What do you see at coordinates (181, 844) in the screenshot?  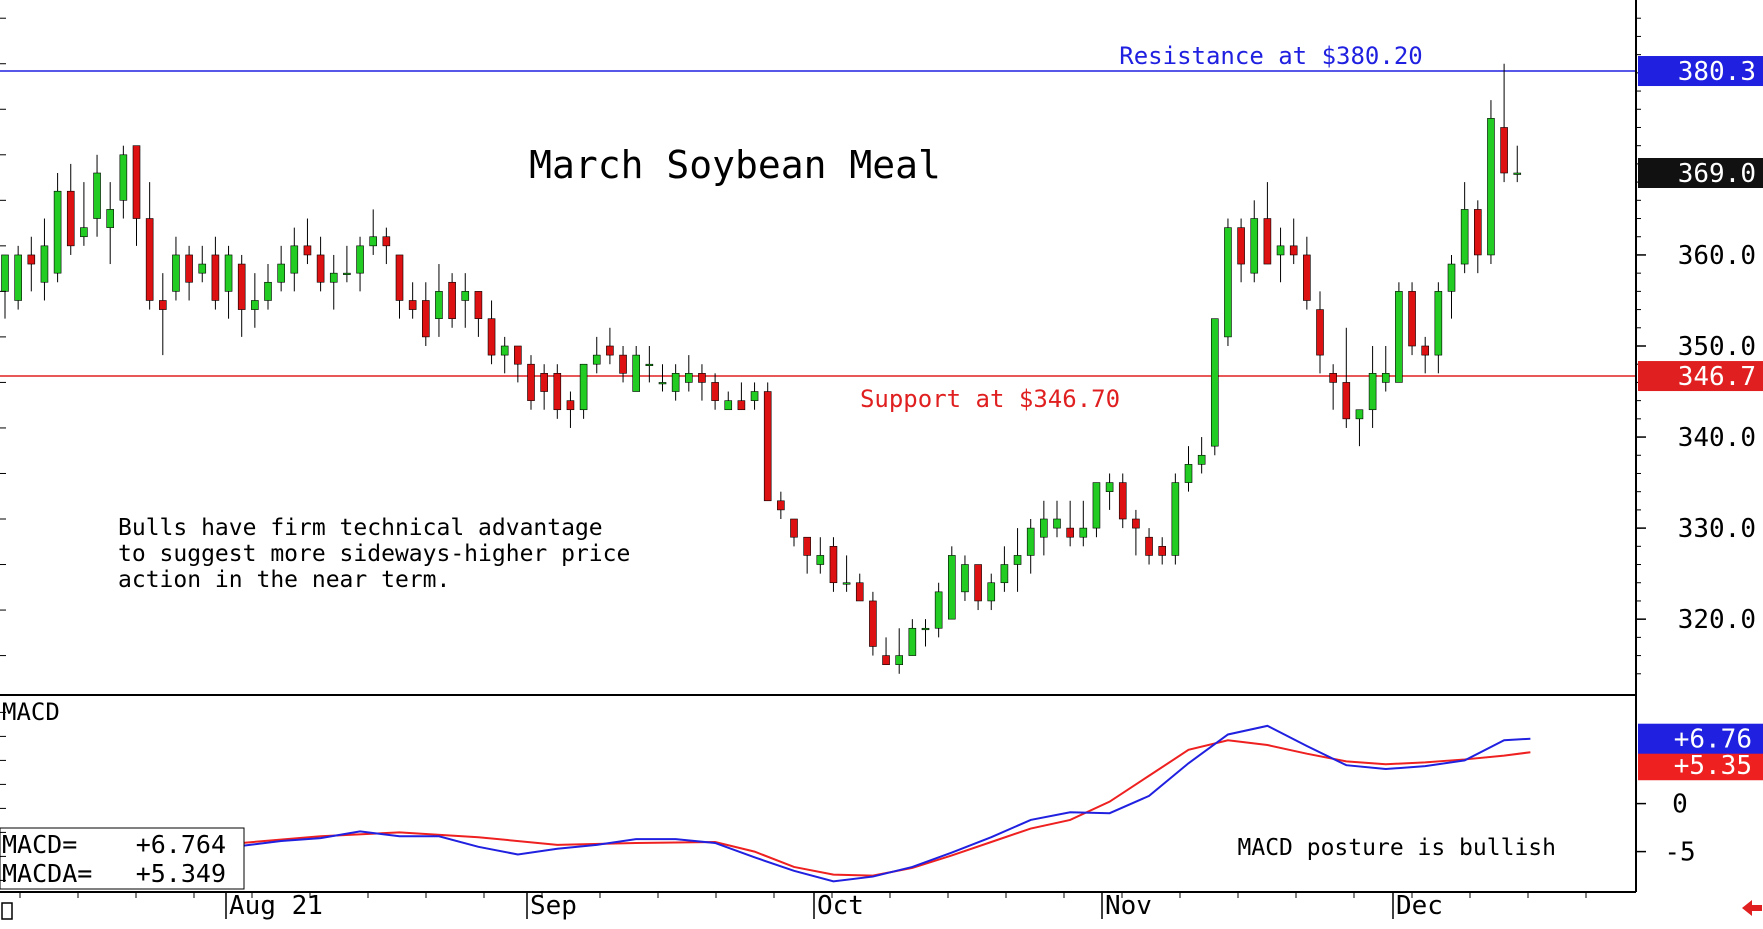 I see `macd-readout-value: +6.764` at bounding box center [181, 844].